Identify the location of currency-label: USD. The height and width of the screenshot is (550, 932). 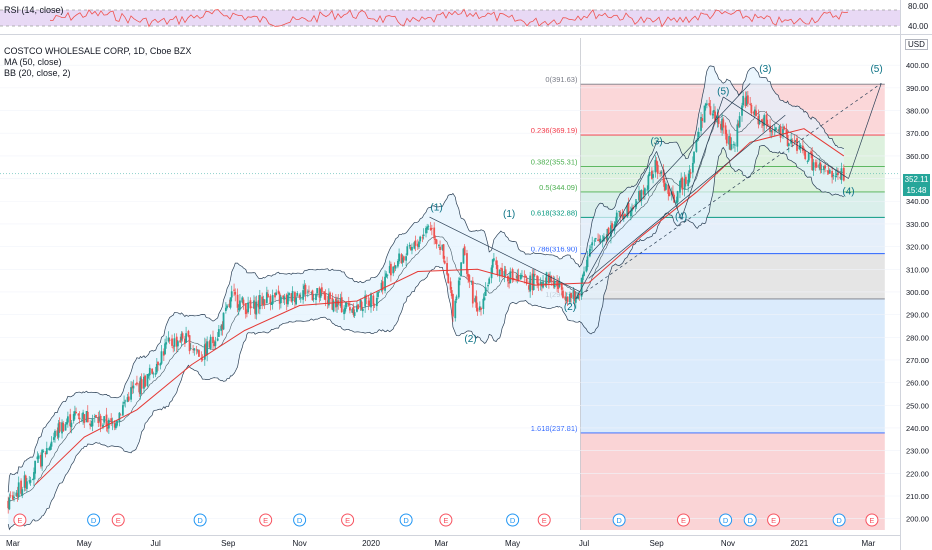
(916, 44).